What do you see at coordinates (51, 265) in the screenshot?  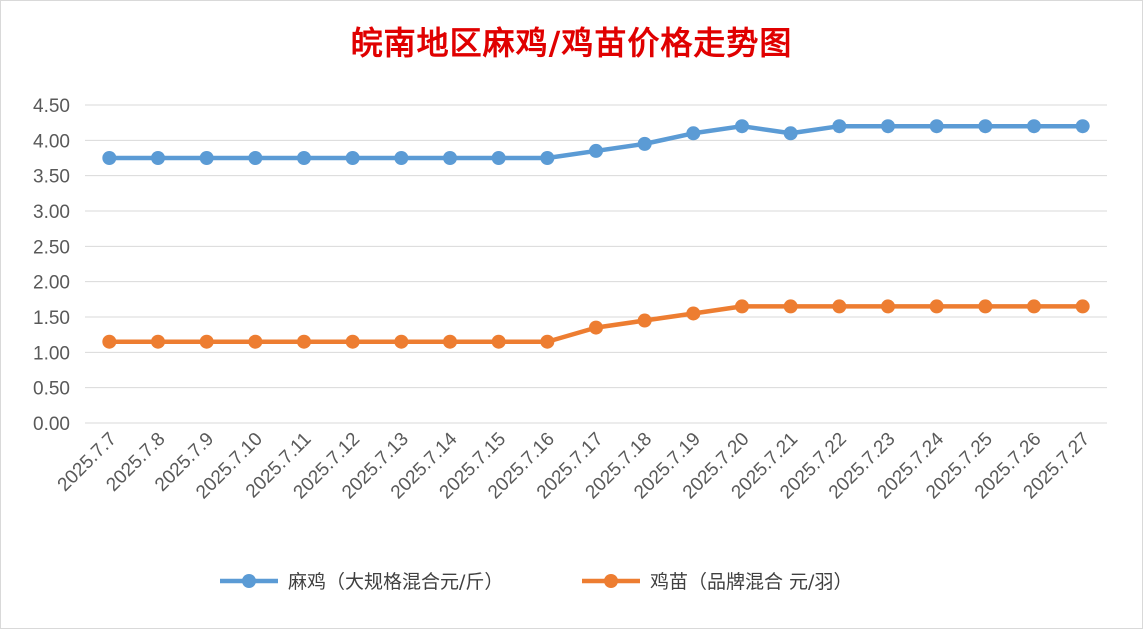 I see `y-axis-ticks: 0.00 0.50 1.00 1.50 2.00 2.50 3.00 3.50 4.00 4.50` at bounding box center [51, 265].